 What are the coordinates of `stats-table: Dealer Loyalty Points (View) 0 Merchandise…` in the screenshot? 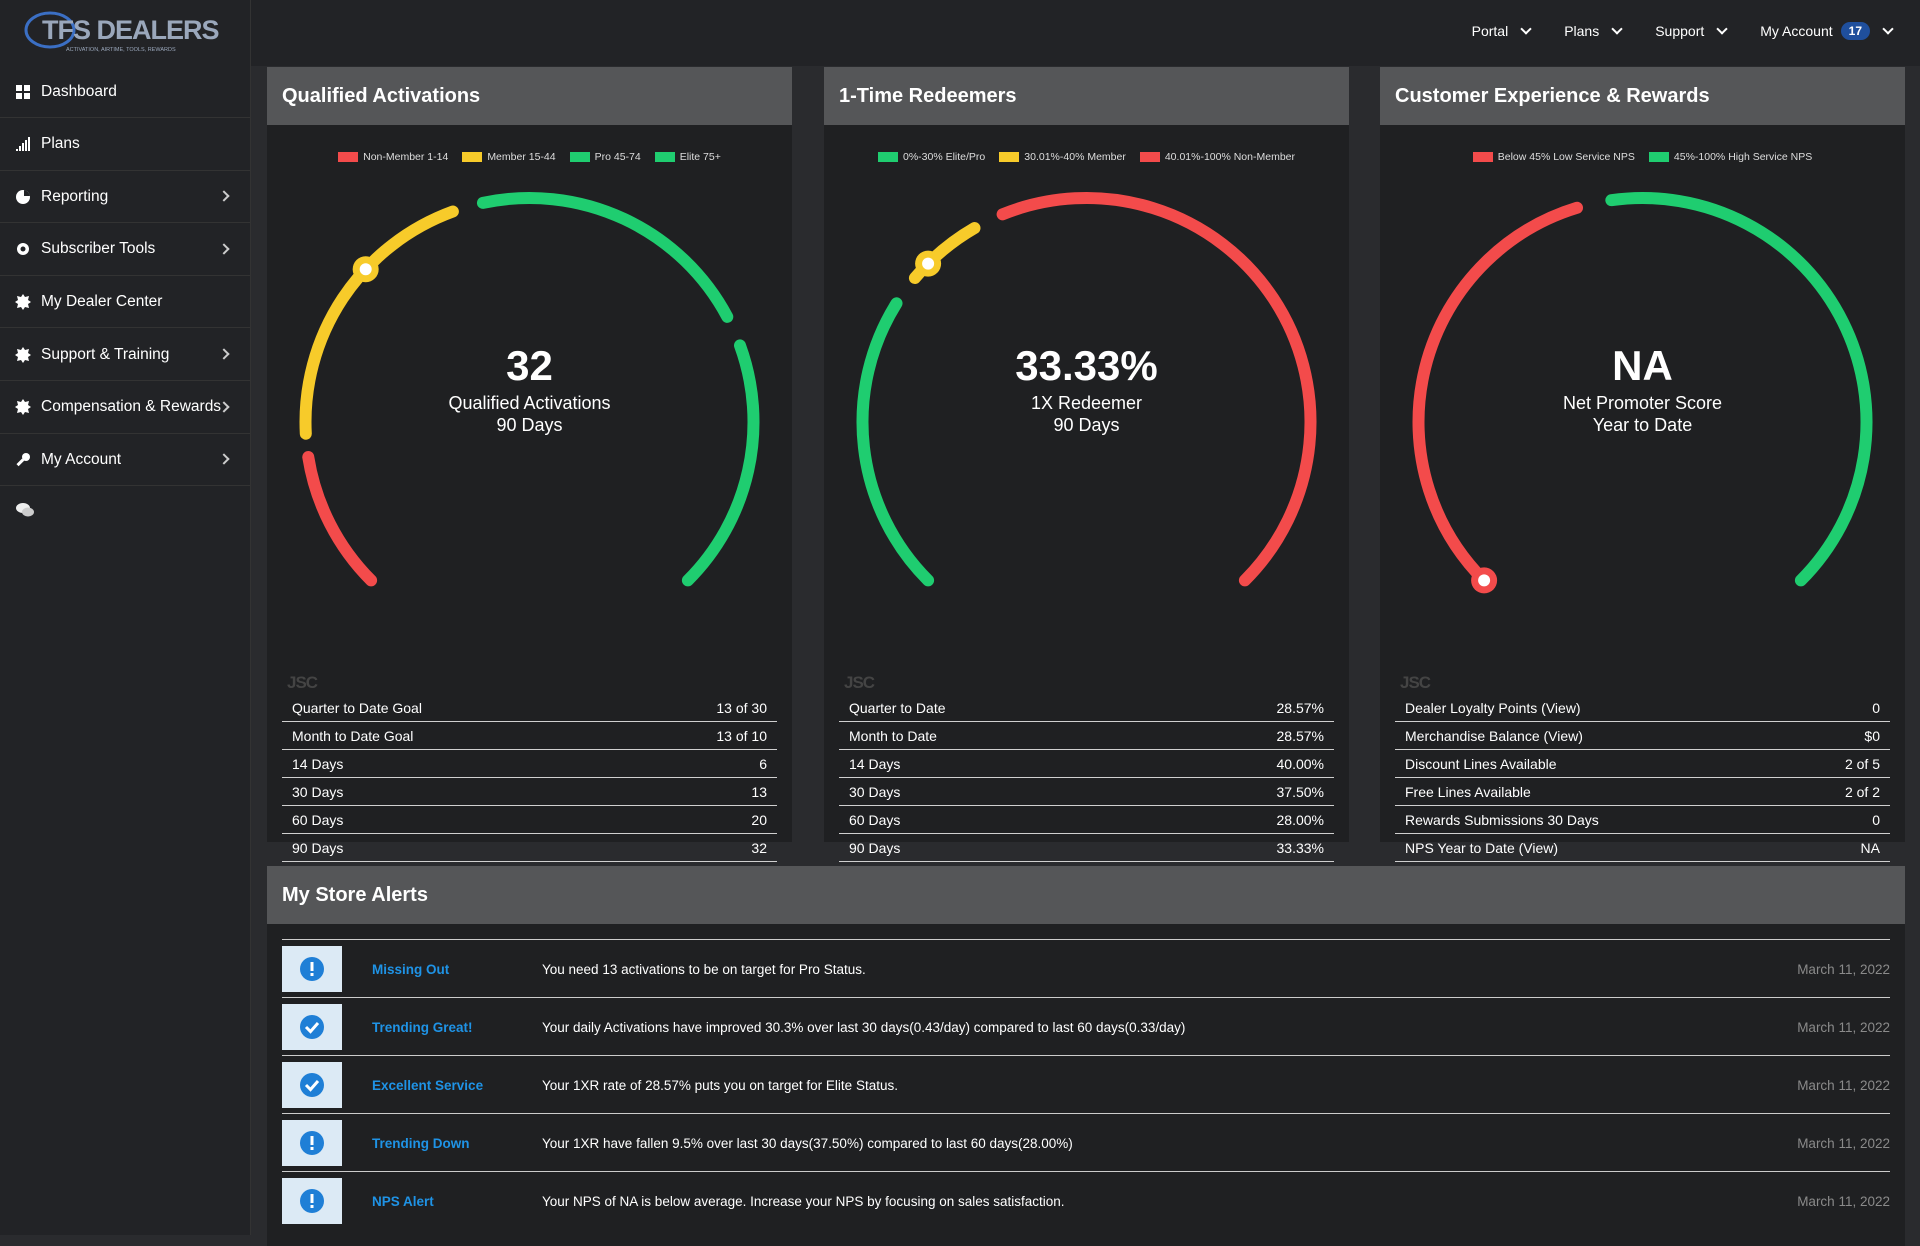 It's located at (1642, 778).